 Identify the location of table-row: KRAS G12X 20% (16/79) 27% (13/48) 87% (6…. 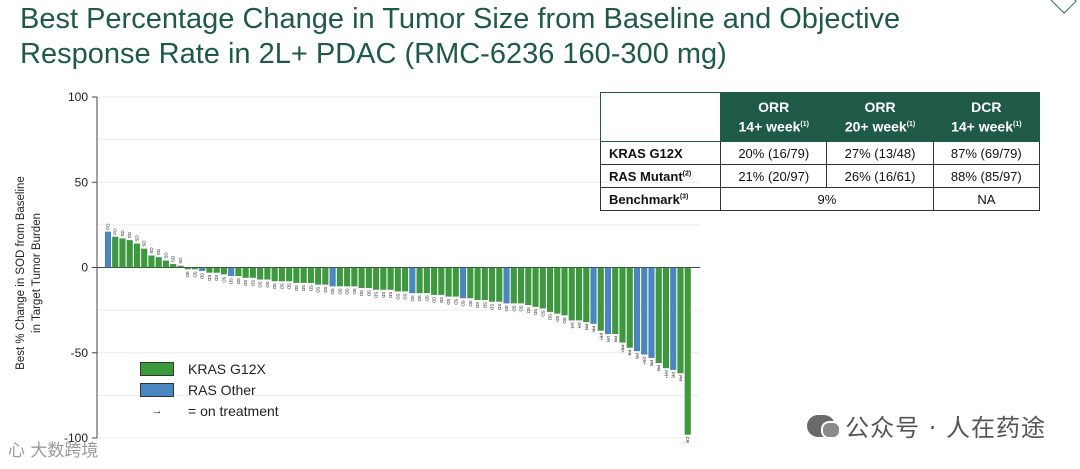
(820, 153).